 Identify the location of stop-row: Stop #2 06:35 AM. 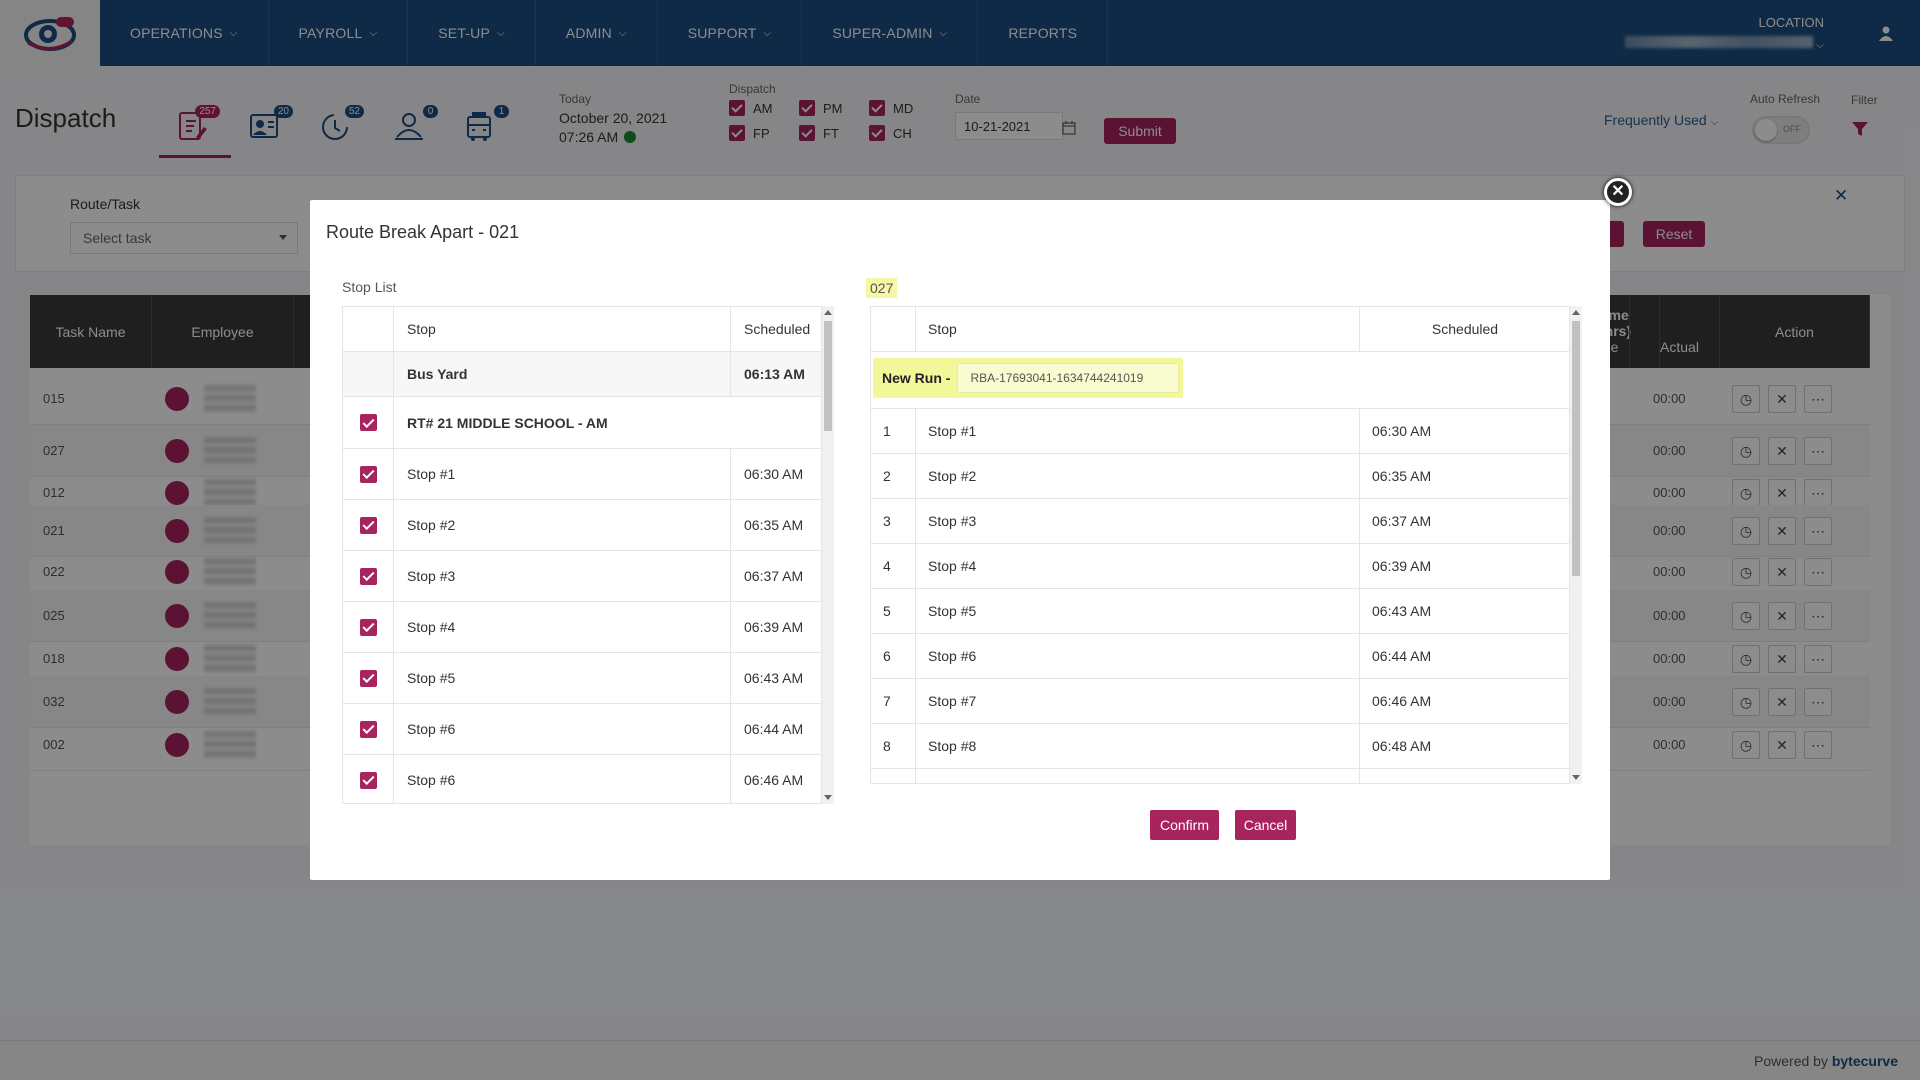
(582, 525).